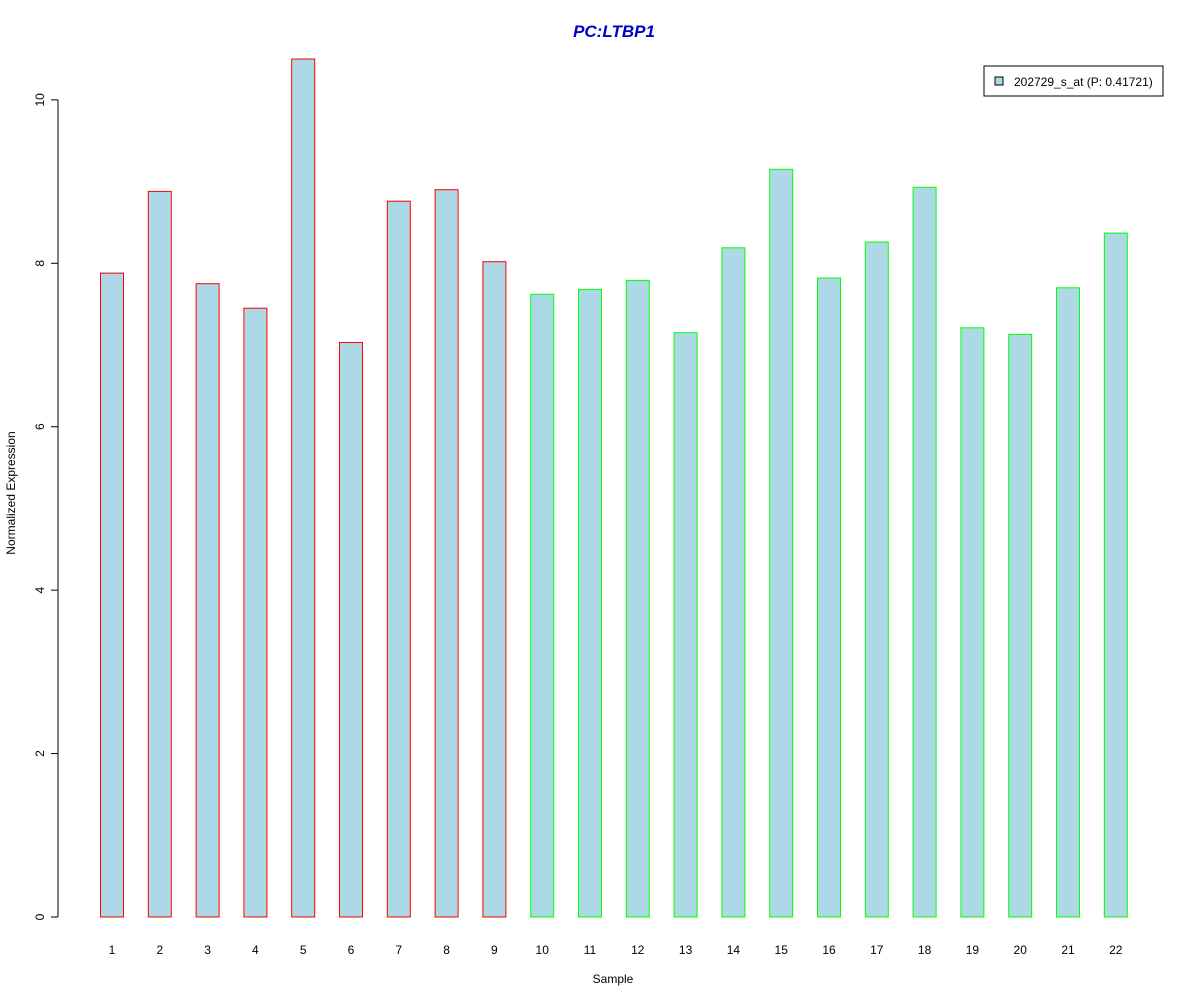 This screenshot has height=1000, width=1200. Describe the element at coordinates (1021, 950) in the screenshot. I see `x-tick-label: 20` at that location.